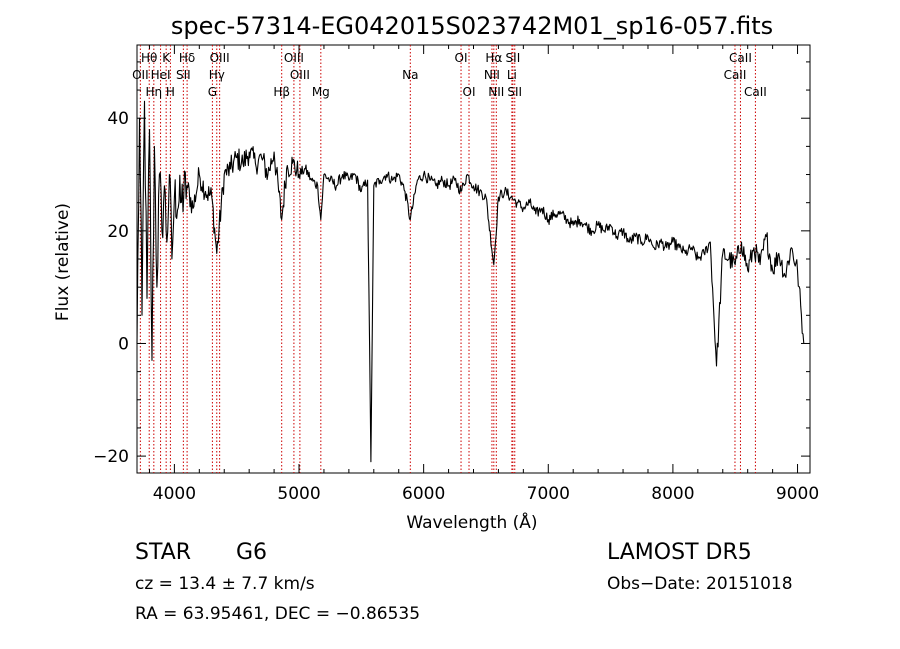 This screenshot has height=649, width=900. What do you see at coordinates (321, 92) in the screenshot?
I see `line-marker-label-22: Mg` at bounding box center [321, 92].